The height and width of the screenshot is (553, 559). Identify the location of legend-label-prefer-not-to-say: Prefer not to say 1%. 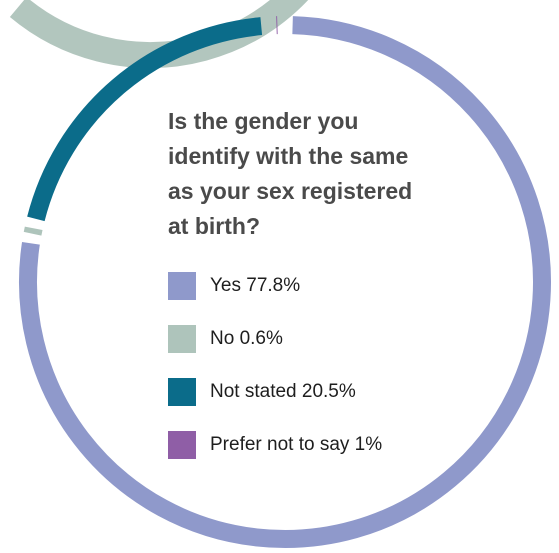
(296, 444).